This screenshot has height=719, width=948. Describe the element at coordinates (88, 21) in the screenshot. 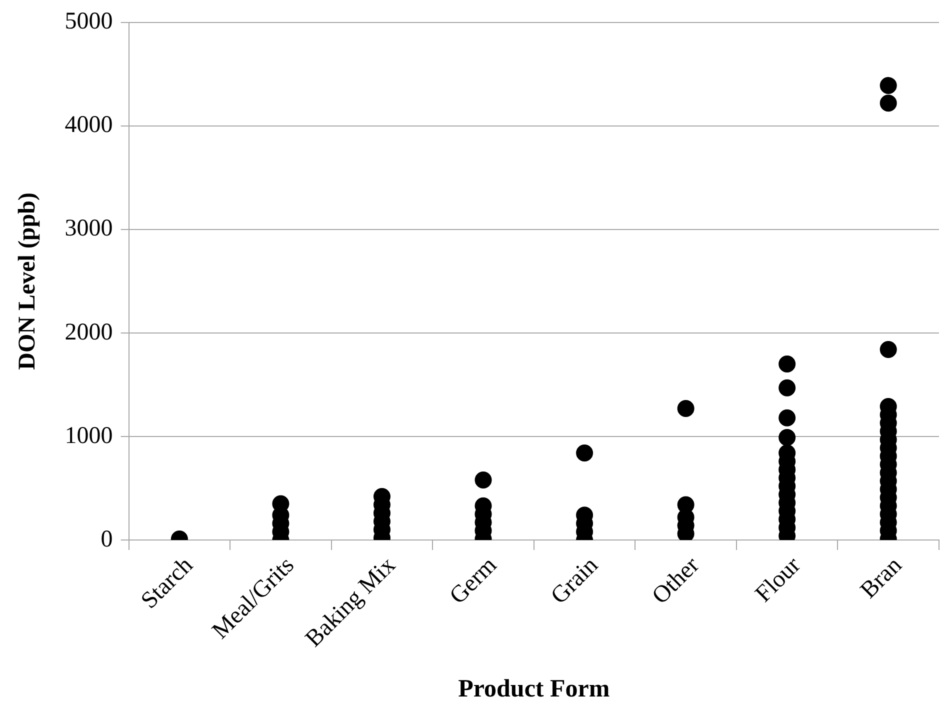

I see `y-tick-label: 5000` at that location.